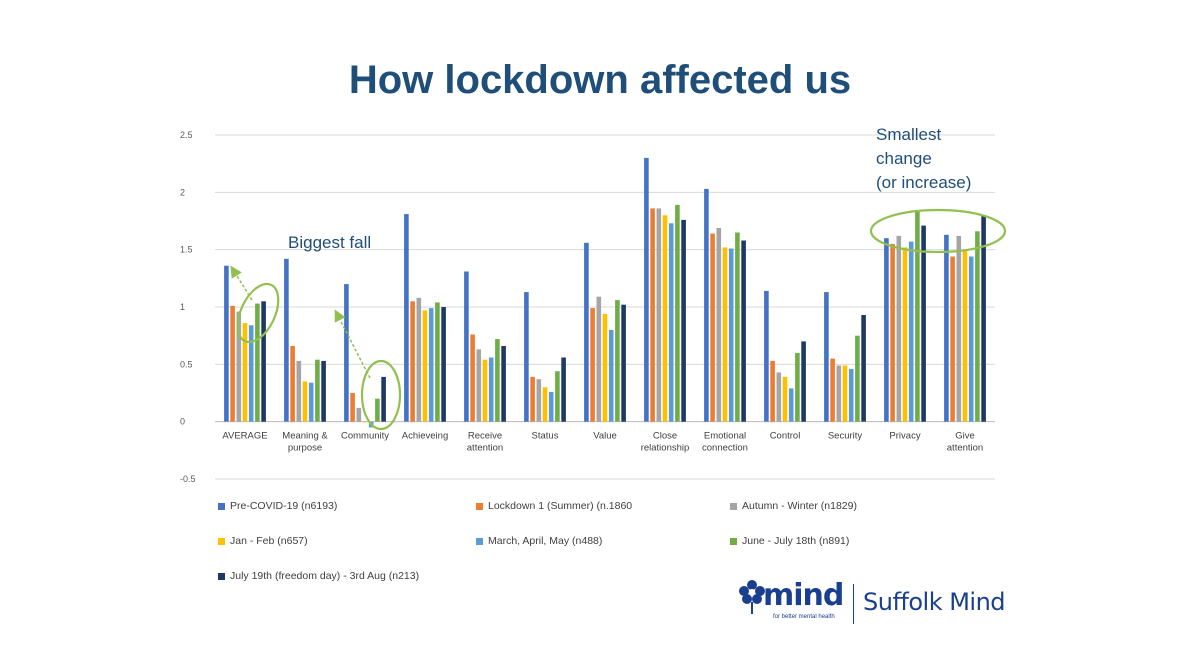 This screenshot has height=650, width=1200. I want to click on x-tick-label: Value, so click(605, 436).